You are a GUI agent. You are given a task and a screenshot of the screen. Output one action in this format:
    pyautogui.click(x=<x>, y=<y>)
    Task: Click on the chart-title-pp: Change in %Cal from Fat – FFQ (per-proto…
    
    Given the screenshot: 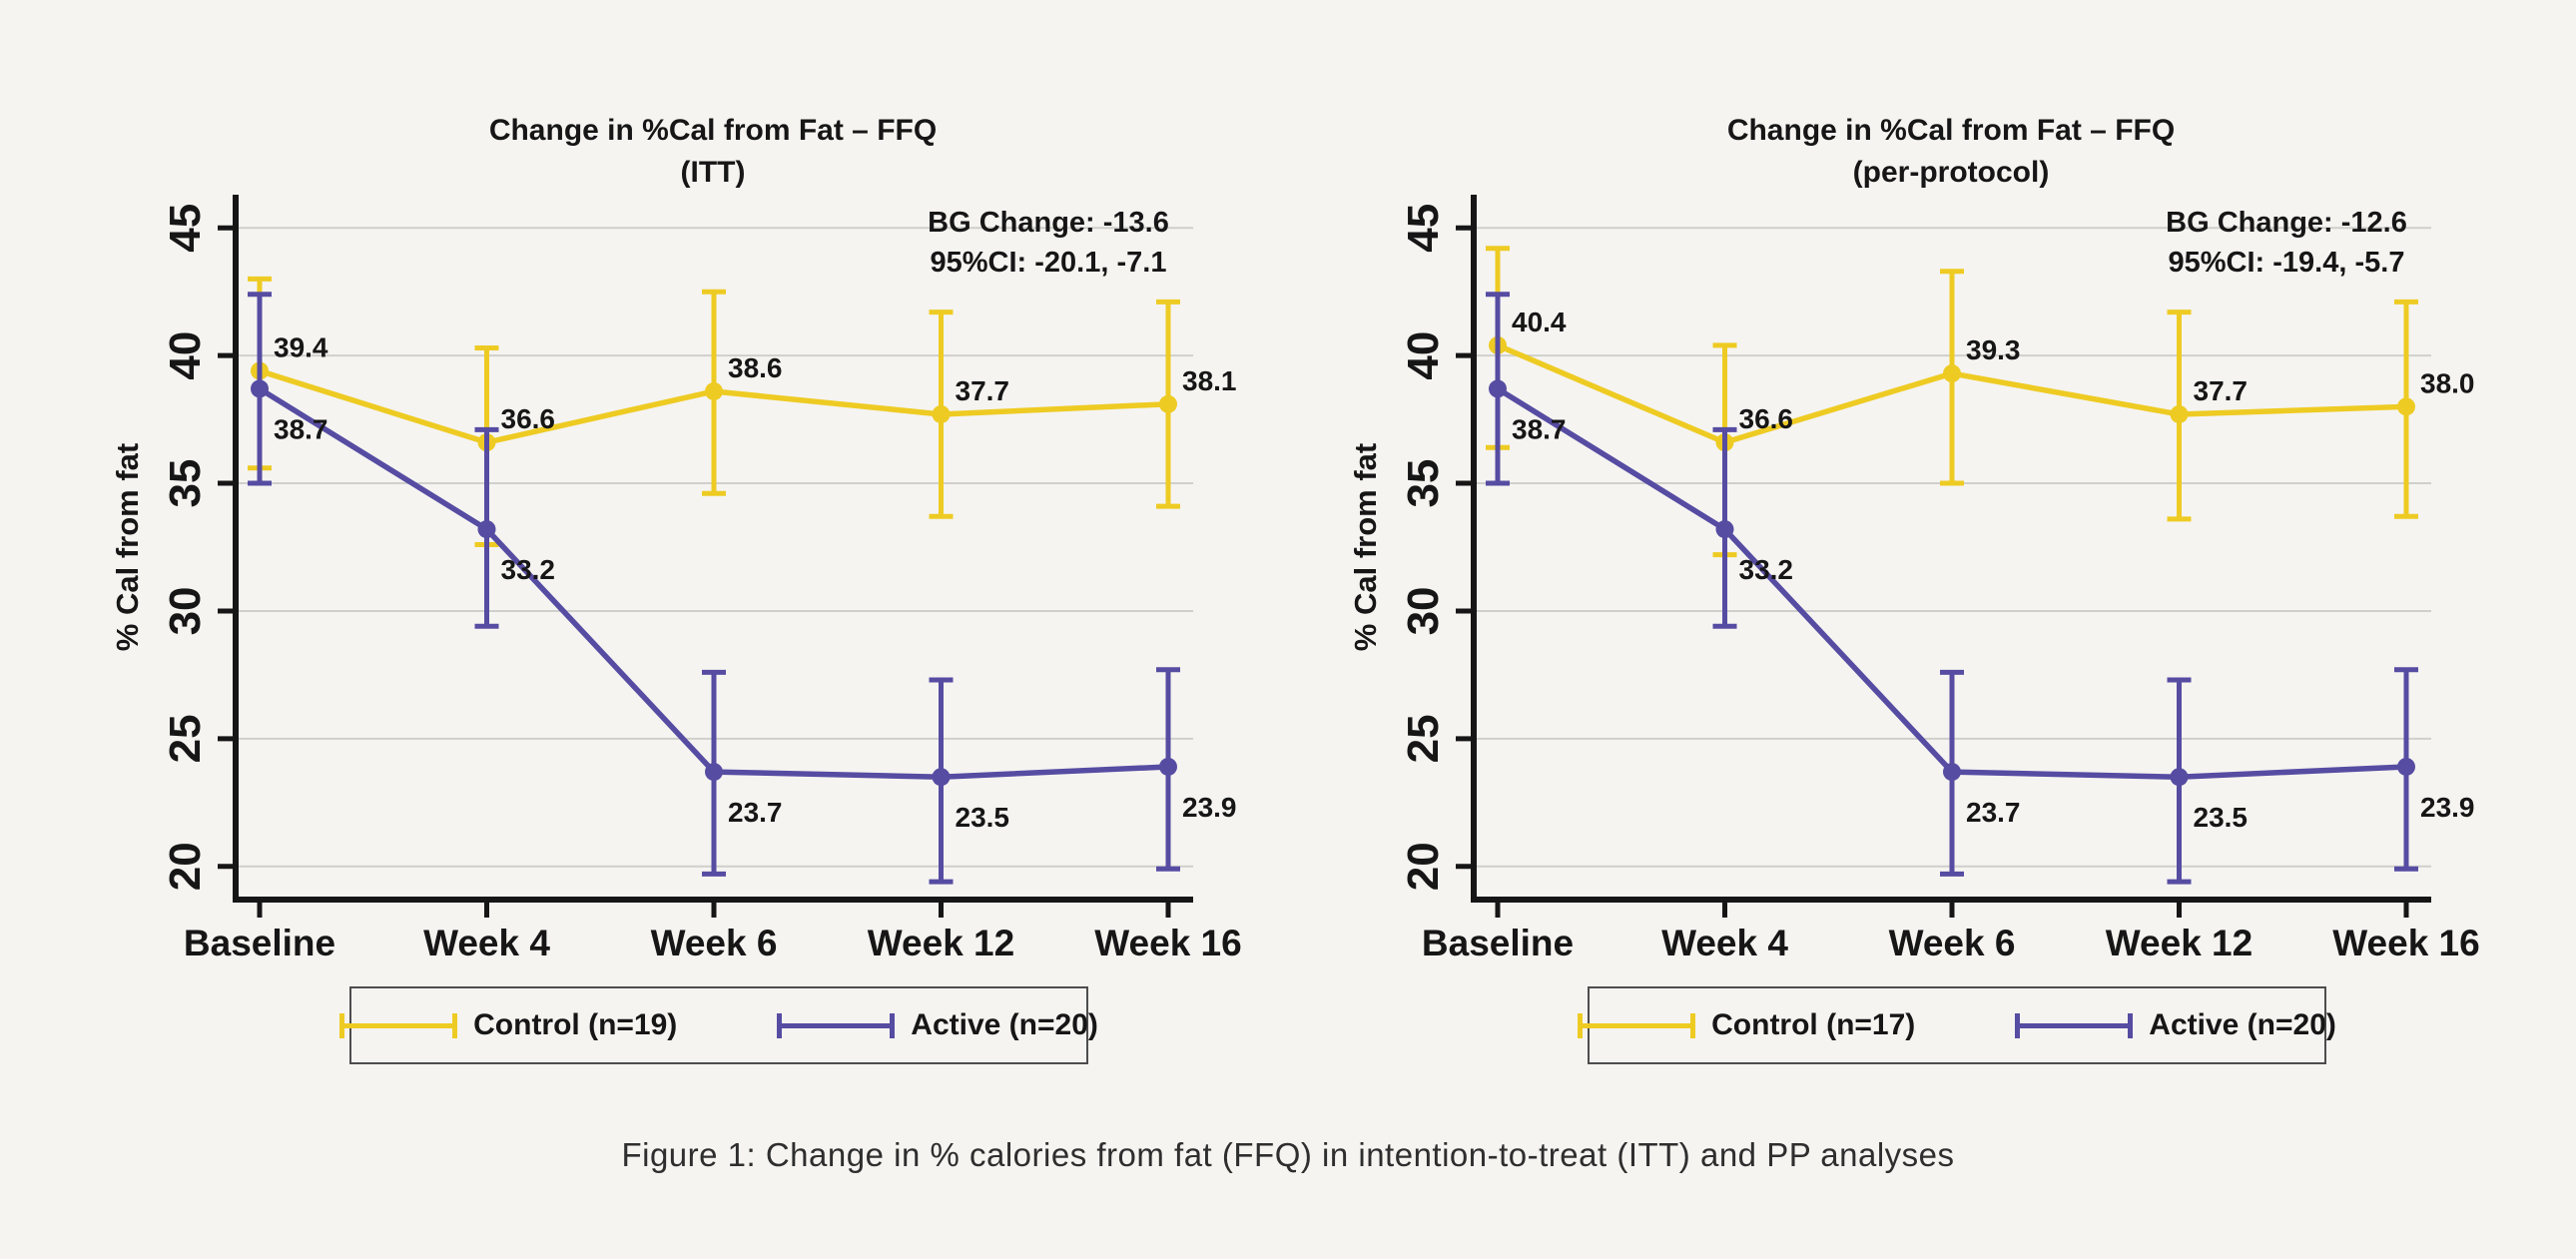 What is the action you would take?
    pyautogui.click(x=1951, y=152)
    